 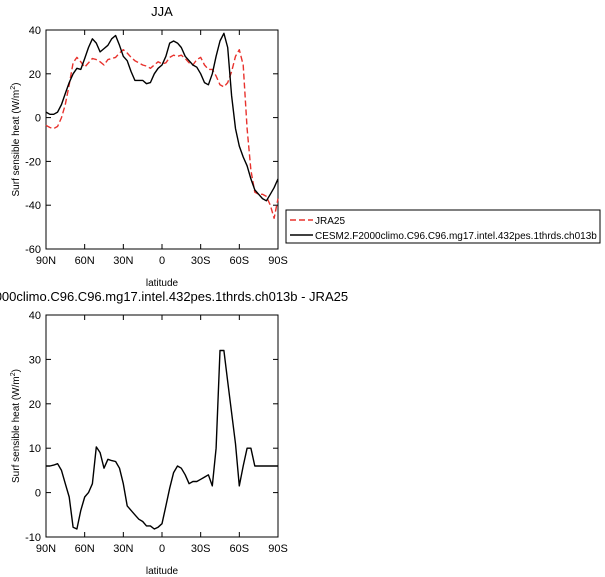 What do you see at coordinates (33, 538) in the screenshot?
I see `y-tick-label: -10` at bounding box center [33, 538].